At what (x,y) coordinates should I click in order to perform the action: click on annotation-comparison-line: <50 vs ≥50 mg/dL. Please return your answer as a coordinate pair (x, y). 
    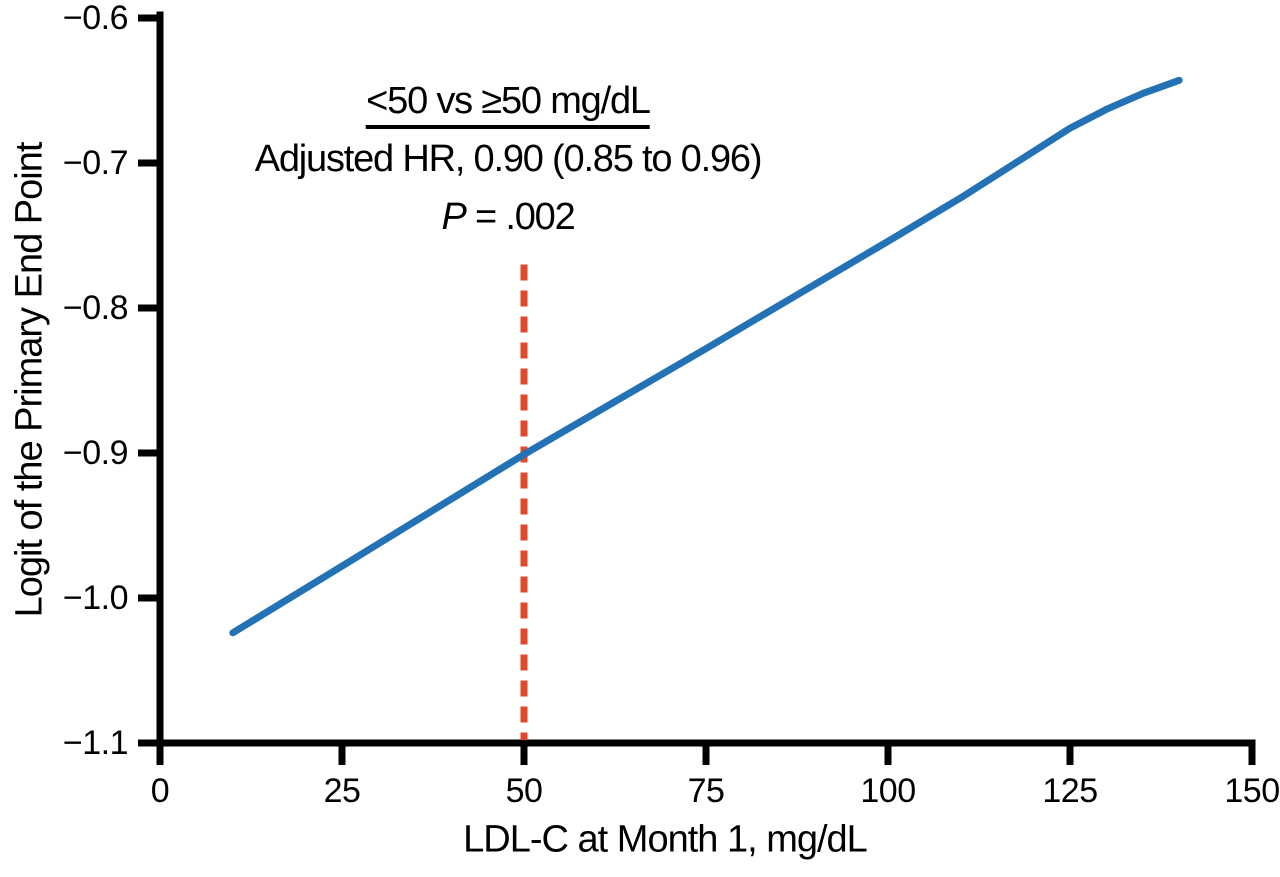
    Looking at the image, I should click on (508, 101).